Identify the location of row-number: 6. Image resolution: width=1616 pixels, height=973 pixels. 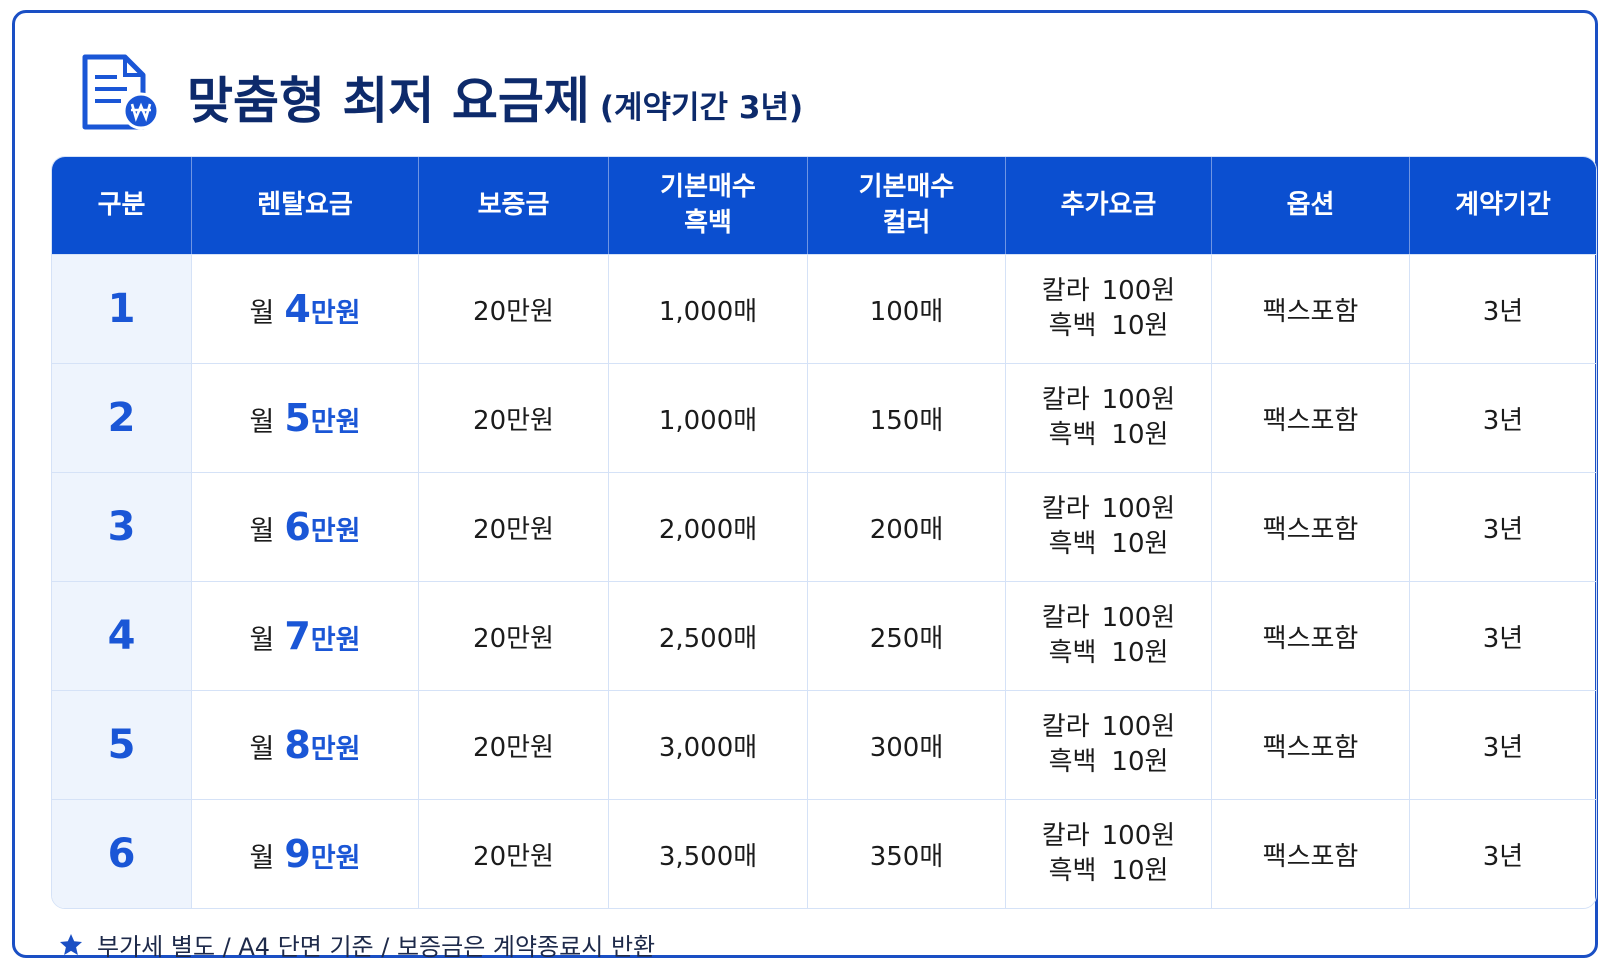
(122, 853).